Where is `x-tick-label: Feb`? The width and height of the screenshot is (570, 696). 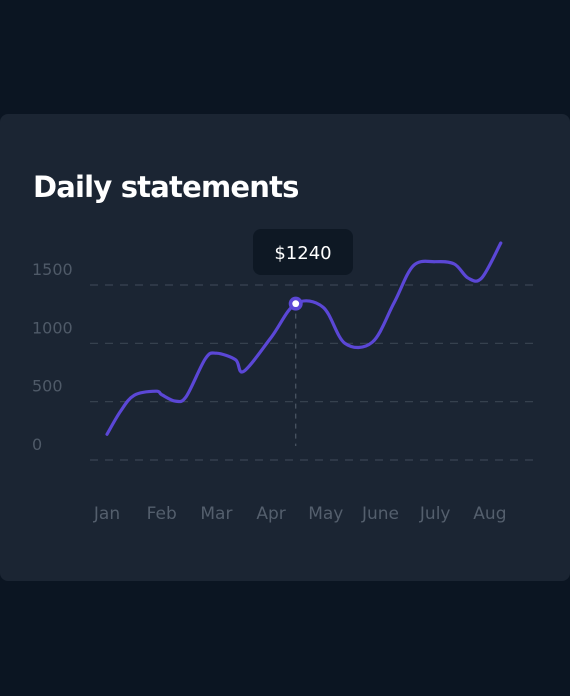
x-tick-label: Feb is located at coordinates (162, 514).